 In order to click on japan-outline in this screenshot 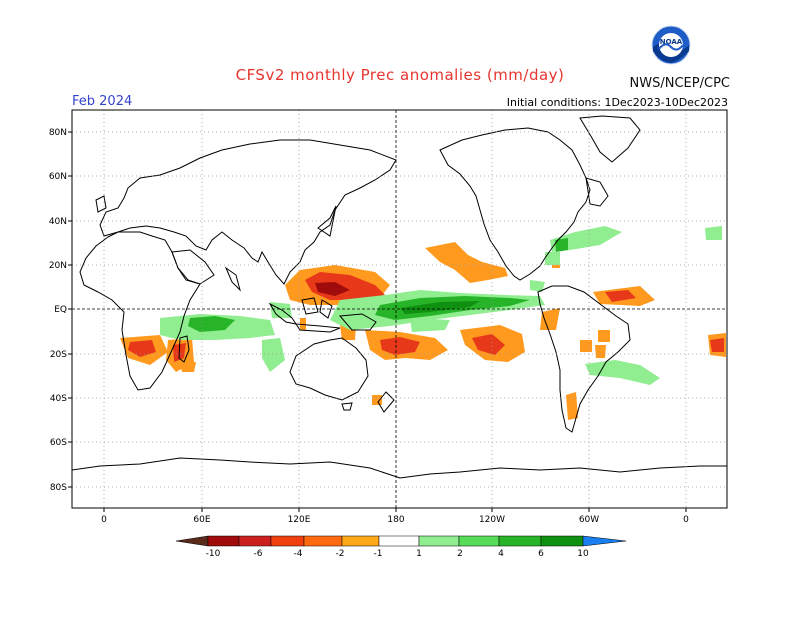, I will do `click(327, 221)`.